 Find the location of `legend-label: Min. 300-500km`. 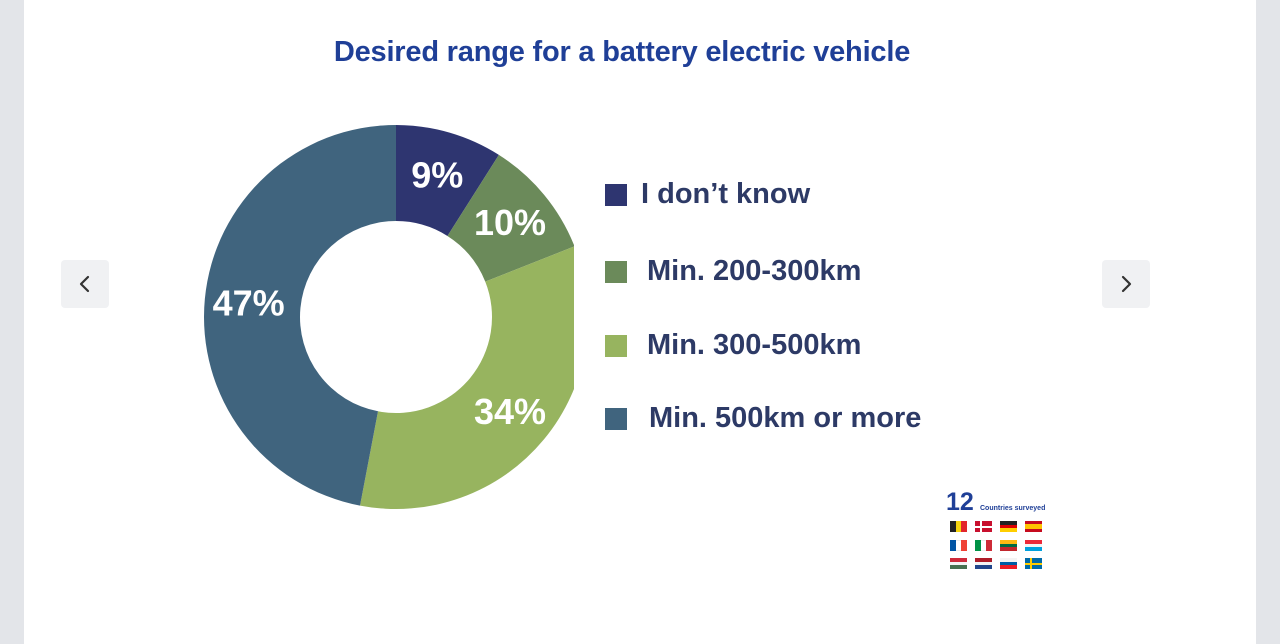

legend-label: Min. 300-500km is located at coordinates (754, 345).